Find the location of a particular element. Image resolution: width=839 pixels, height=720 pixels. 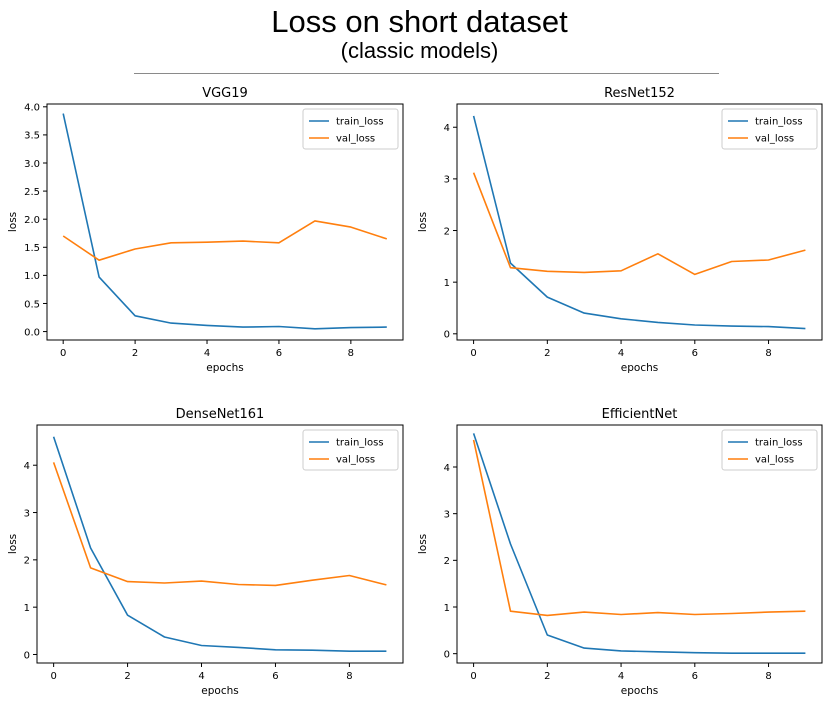

chart-title: ResNet152 is located at coordinates (639, 93).